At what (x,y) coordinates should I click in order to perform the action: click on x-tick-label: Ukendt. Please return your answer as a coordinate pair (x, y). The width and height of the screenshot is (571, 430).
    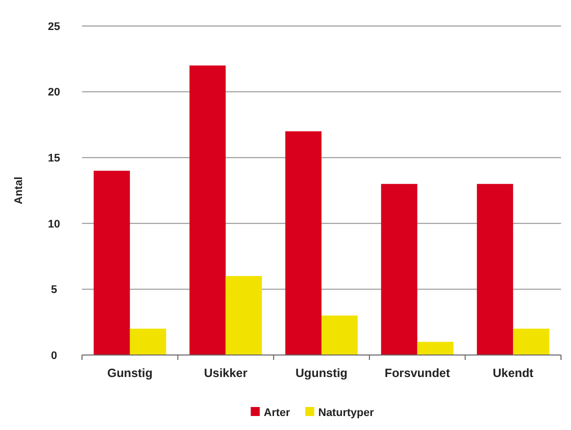
    Looking at the image, I should click on (513, 373).